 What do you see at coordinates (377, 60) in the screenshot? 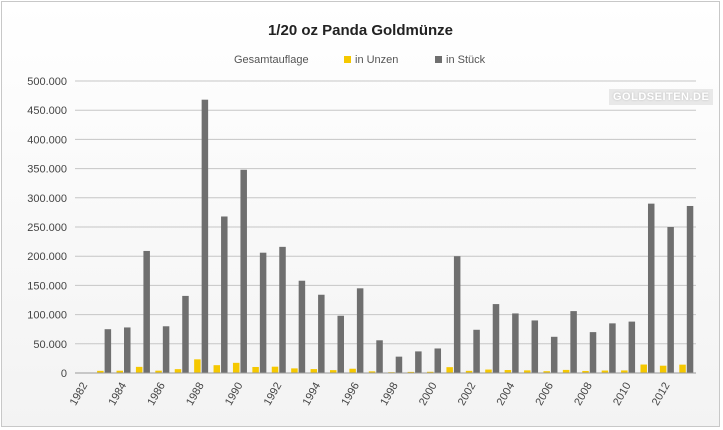
I see `legend-label-unzen: in Unzen` at bounding box center [377, 60].